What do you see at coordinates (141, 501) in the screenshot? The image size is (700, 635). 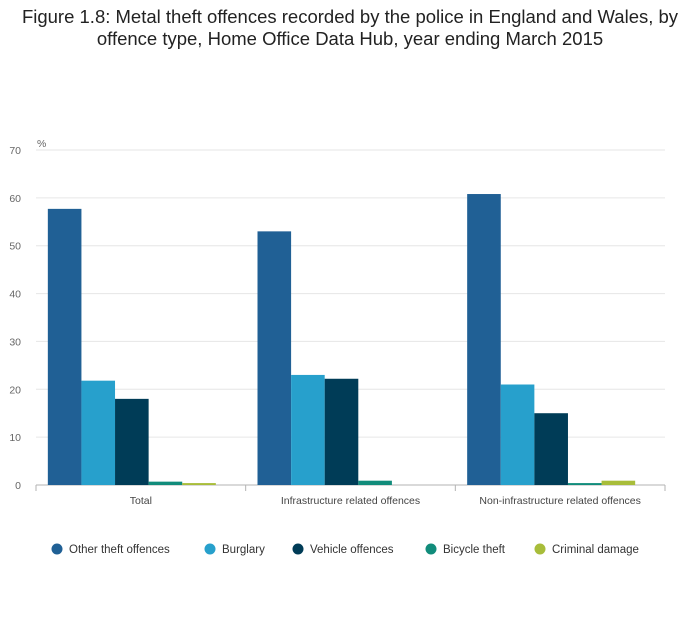 I see `x-tick-label: Total` at bounding box center [141, 501].